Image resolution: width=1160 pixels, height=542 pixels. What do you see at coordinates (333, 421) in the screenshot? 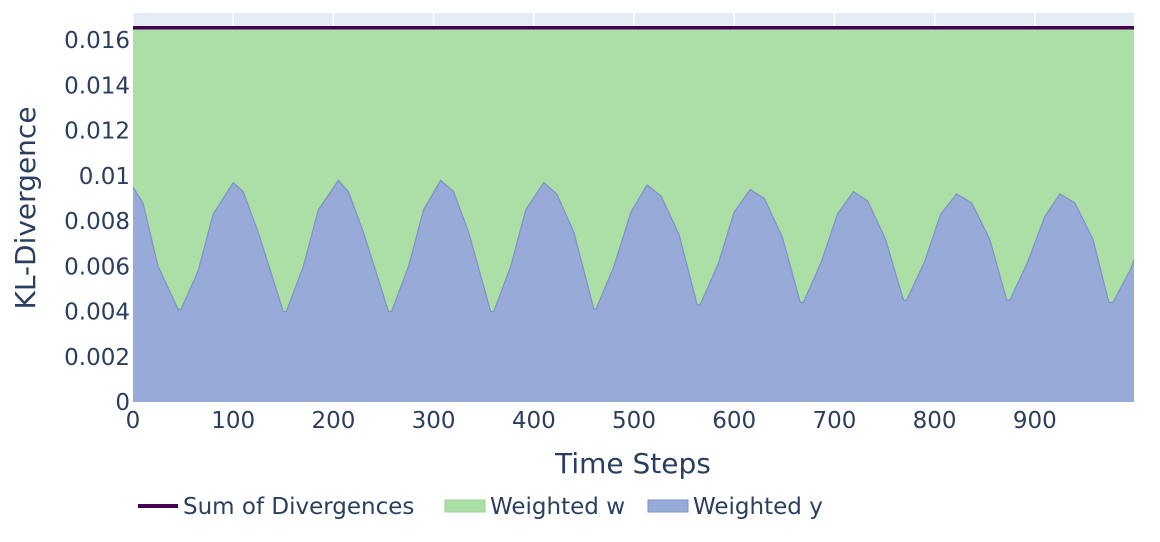
I see `x-tick-label: 200` at bounding box center [333, 421].